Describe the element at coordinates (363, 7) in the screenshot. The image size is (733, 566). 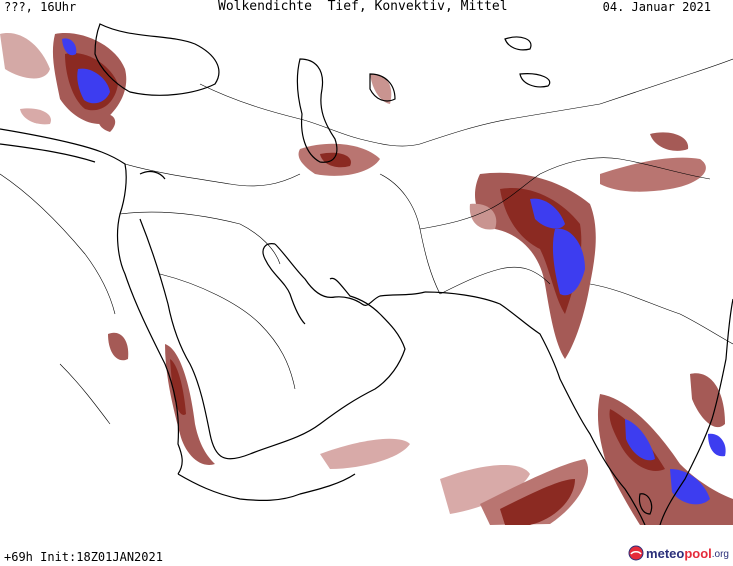
I see `map-title: Wolkendichte Tief, Konvektiv, Mittel` at that location.